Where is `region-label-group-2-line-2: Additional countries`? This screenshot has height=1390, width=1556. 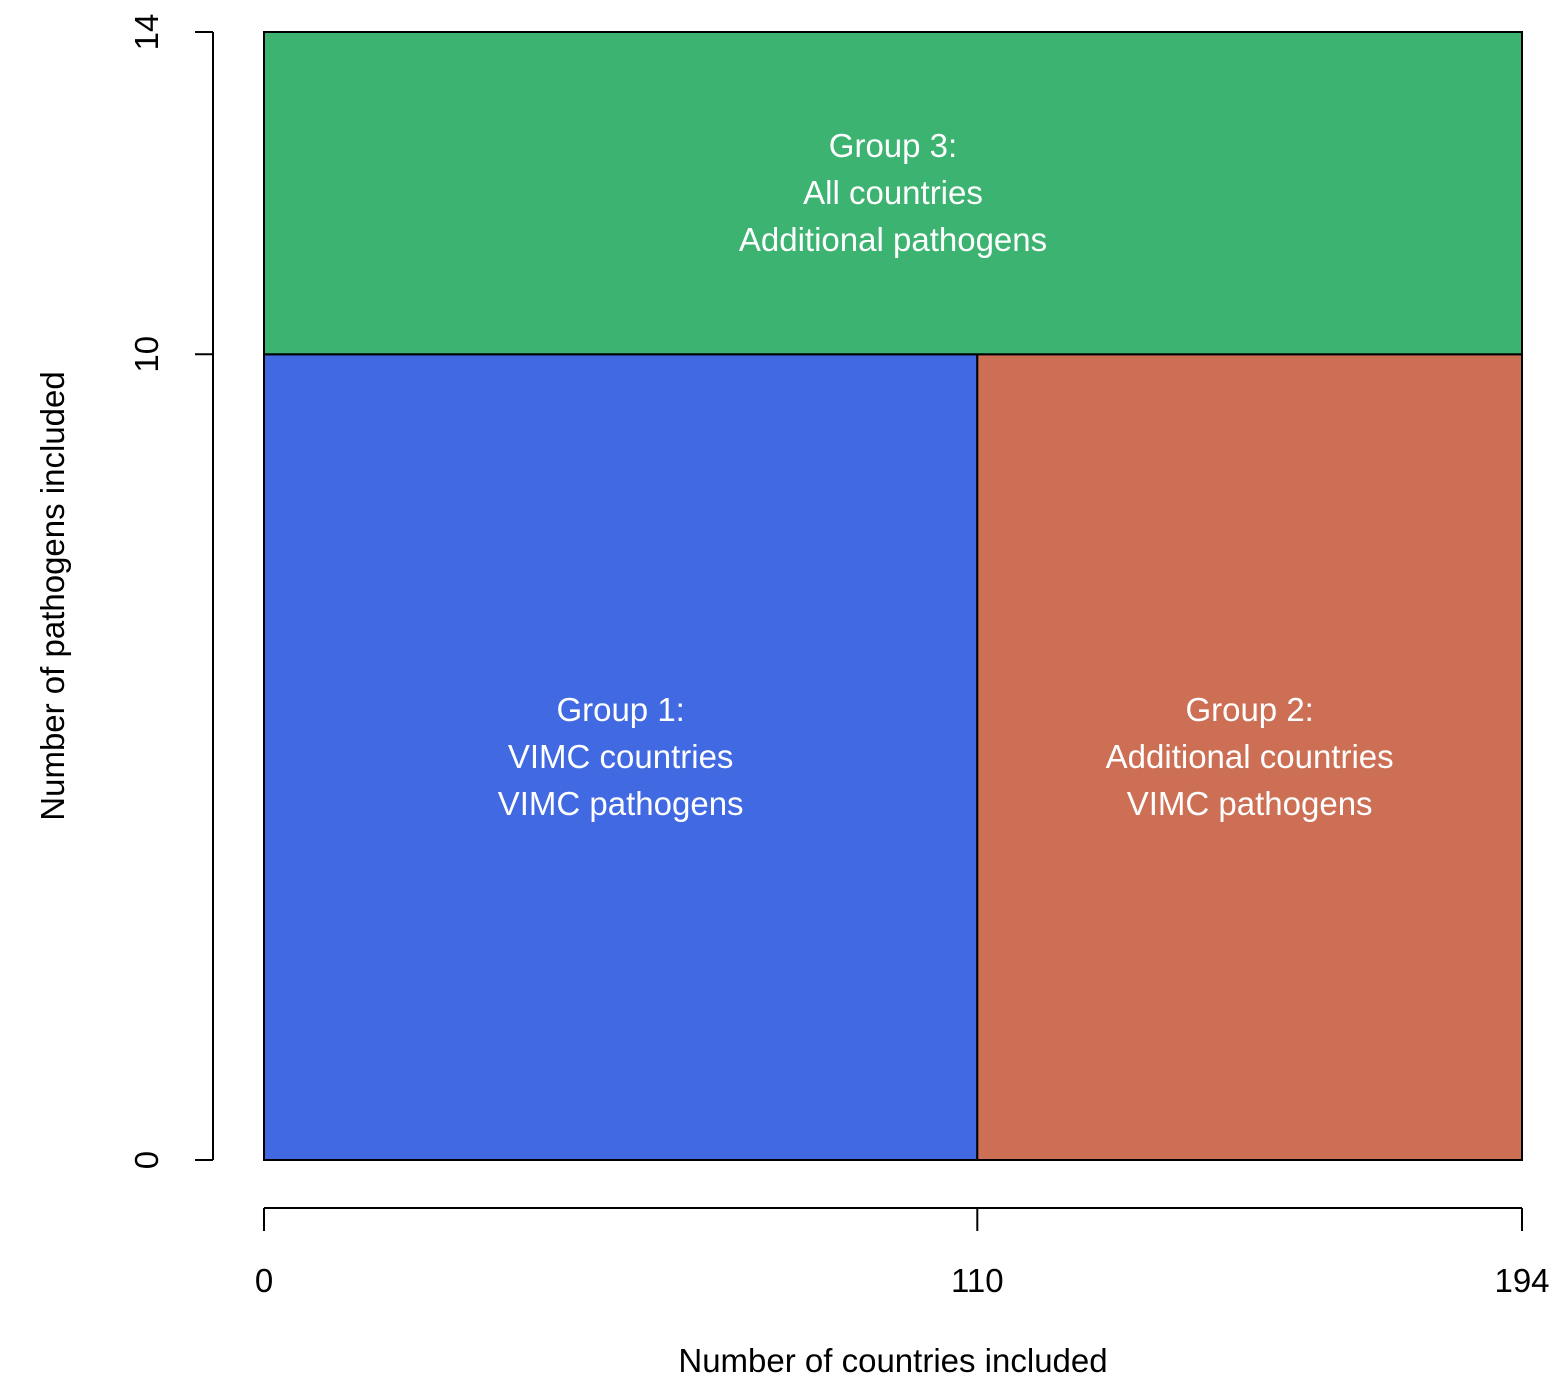
region-label-group-2-line-2: Additional countries is located at coordinates (1250, 756).